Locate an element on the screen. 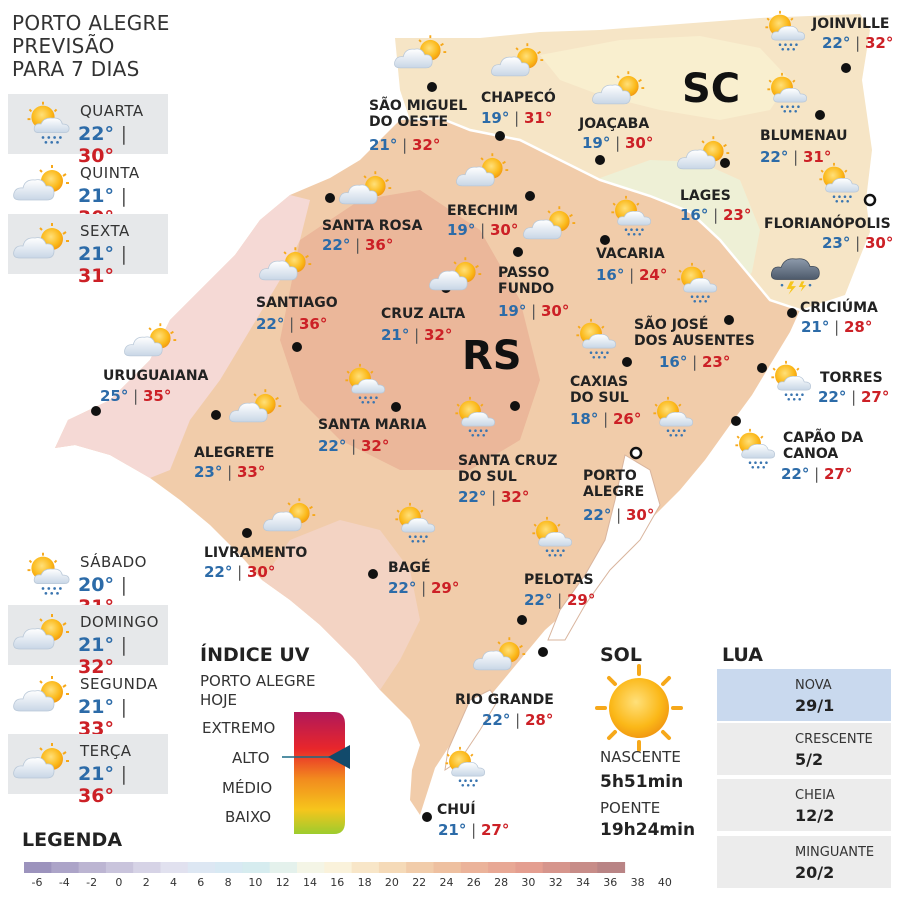  city-temps-passo-fundo: 19° | 30° is located at coordinates (533, 311).